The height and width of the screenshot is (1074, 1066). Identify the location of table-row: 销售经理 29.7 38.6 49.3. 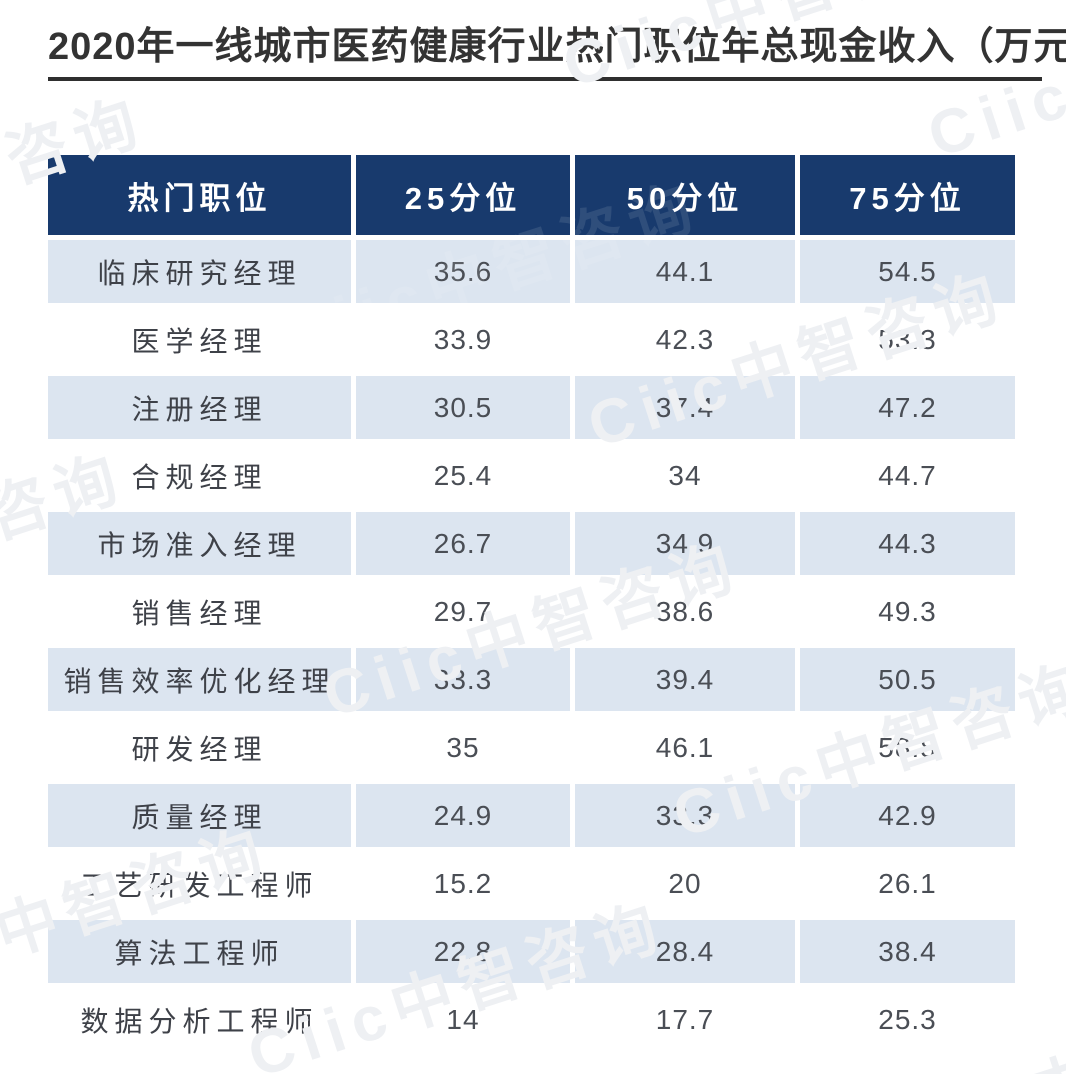
(531, 611).